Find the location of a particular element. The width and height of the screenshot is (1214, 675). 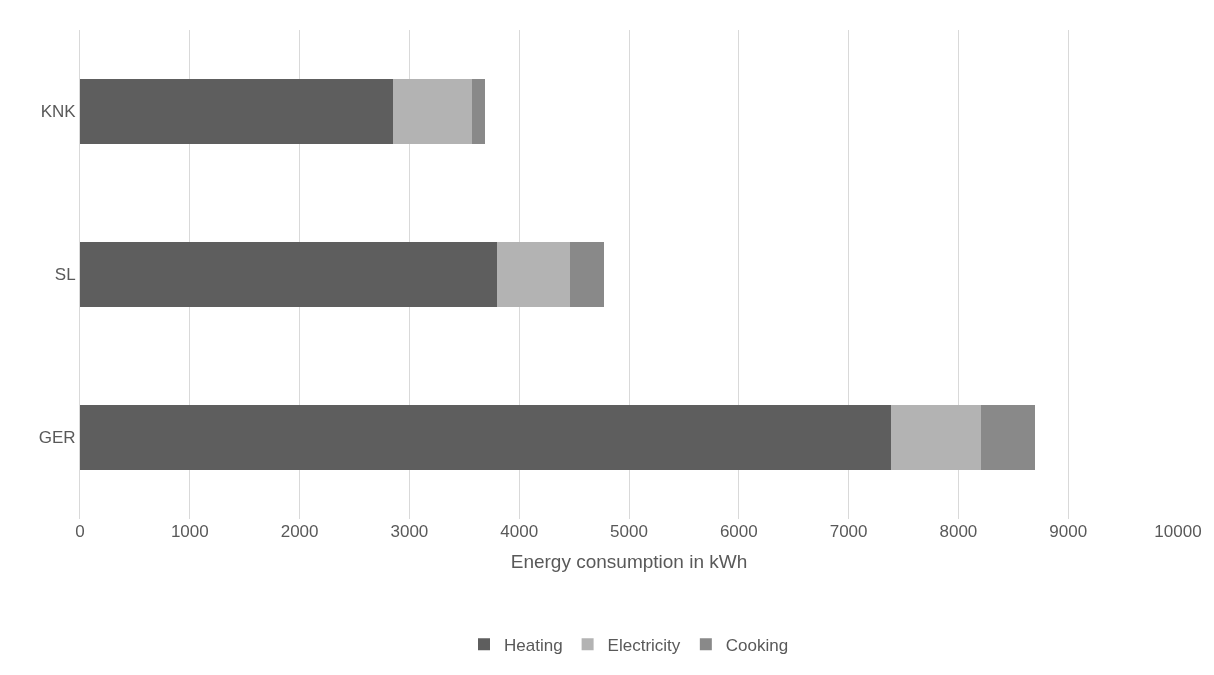

legend-label: Cooking is located at coordinates (757, 645).